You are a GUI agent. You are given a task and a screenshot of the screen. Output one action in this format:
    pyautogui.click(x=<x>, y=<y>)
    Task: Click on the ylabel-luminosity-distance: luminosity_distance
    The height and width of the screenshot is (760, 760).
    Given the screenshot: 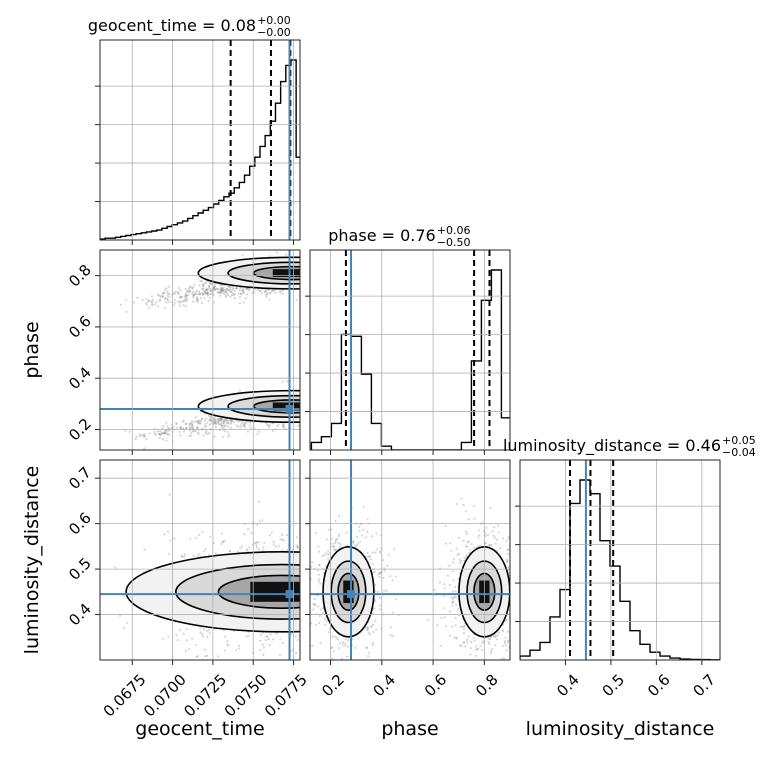 What is the action you would take?
    pyautogui.click(x=32, y=560)
    